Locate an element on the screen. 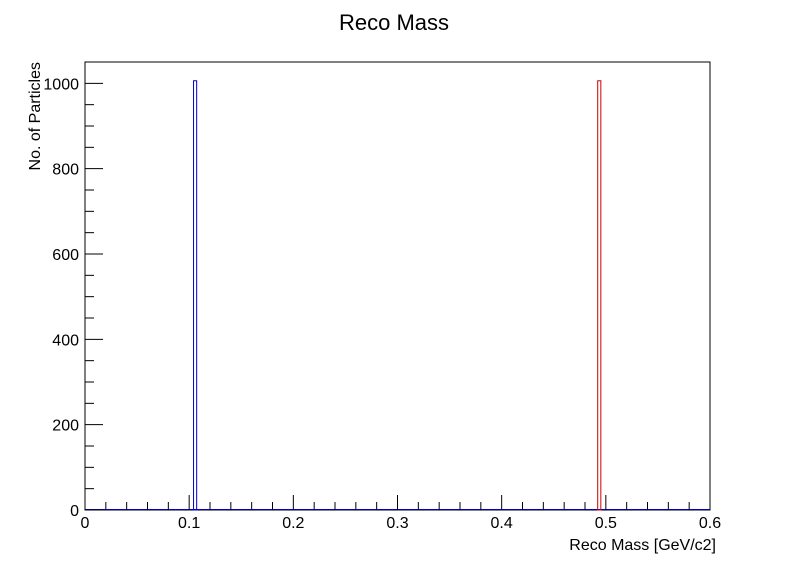 The height and width of the screenshot is (578, 798). y-tick-label-4: 800 is located at coordinates (65, 170).